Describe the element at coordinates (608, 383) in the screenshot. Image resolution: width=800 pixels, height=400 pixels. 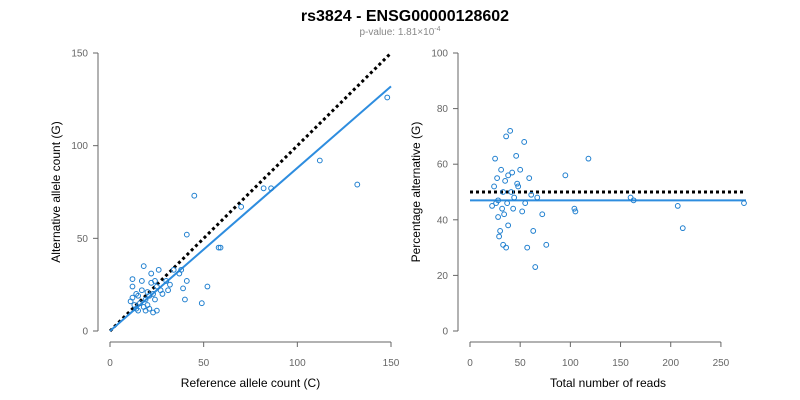
I see `x-axis-label: Total number of reads` at that location.